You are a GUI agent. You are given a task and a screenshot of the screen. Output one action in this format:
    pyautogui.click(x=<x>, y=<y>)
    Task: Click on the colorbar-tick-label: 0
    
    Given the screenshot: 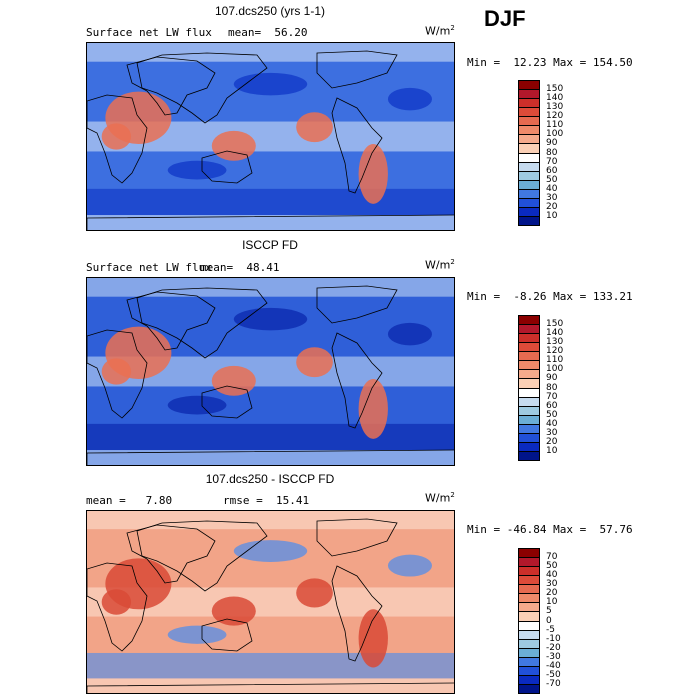 What is the action you would take?
    pyautogui.click(x=549, y=620)
    